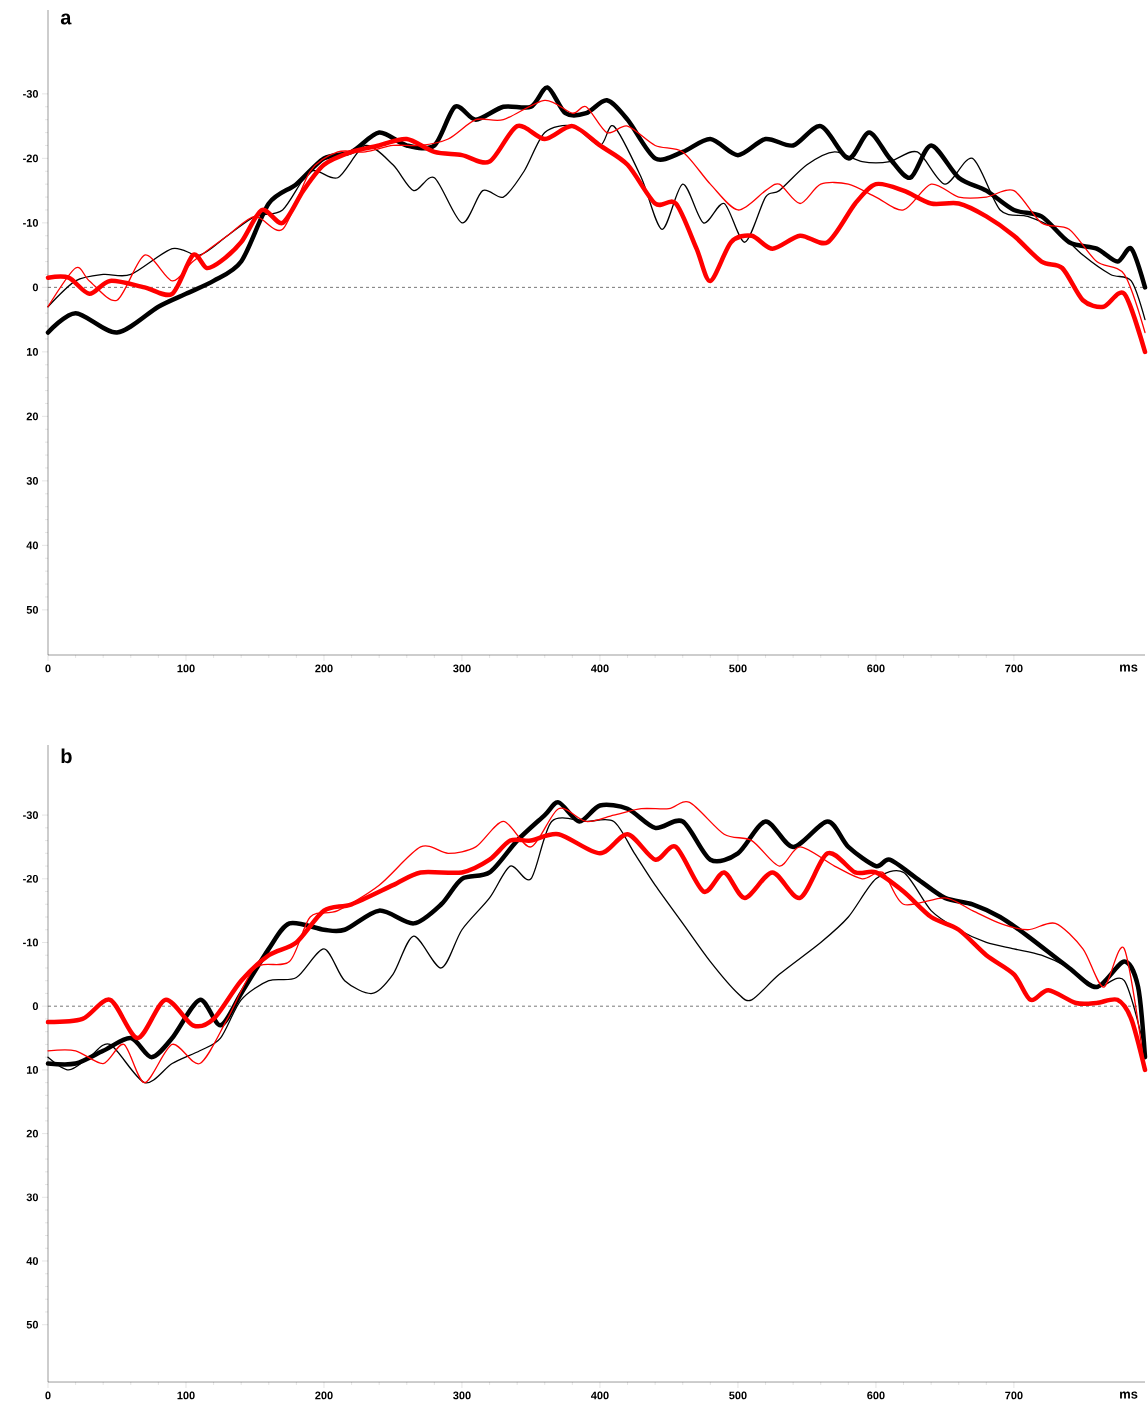 The width and height of the screenshot is (1148, 1409). I want to click on chart-title: a, so click(66, 19).